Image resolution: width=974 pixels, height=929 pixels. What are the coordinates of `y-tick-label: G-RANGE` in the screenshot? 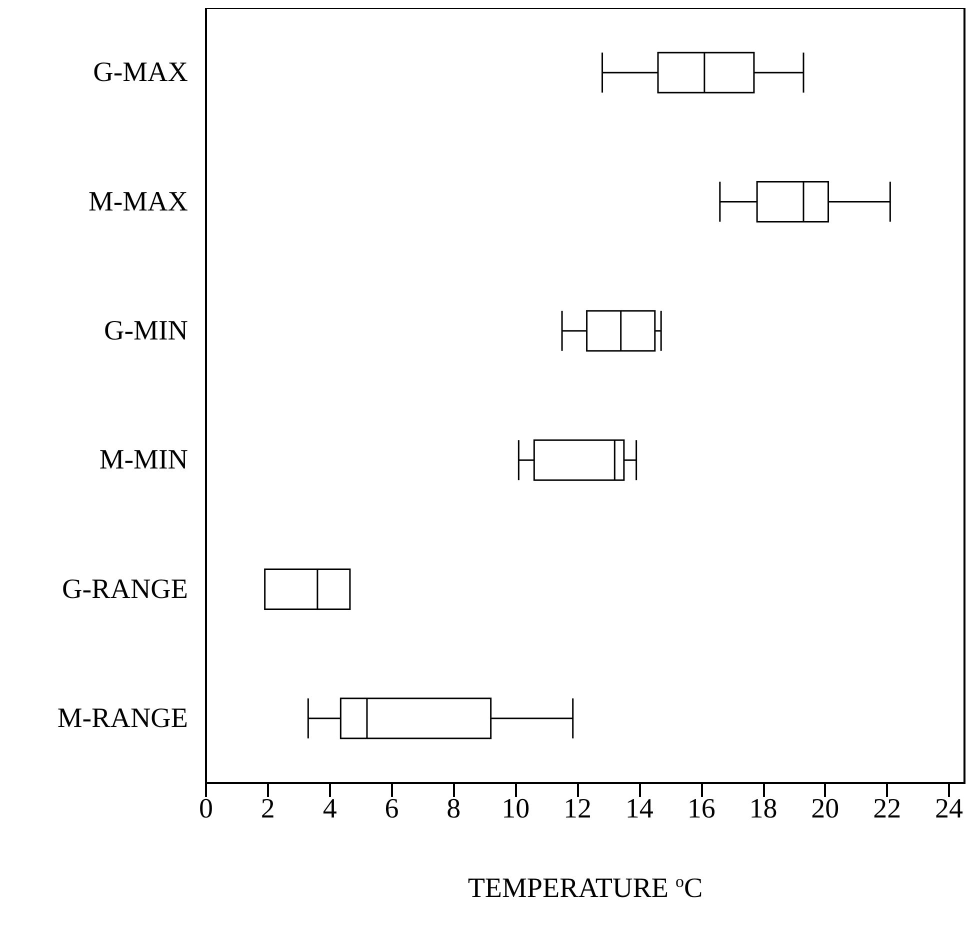 It's located at (125, 589).